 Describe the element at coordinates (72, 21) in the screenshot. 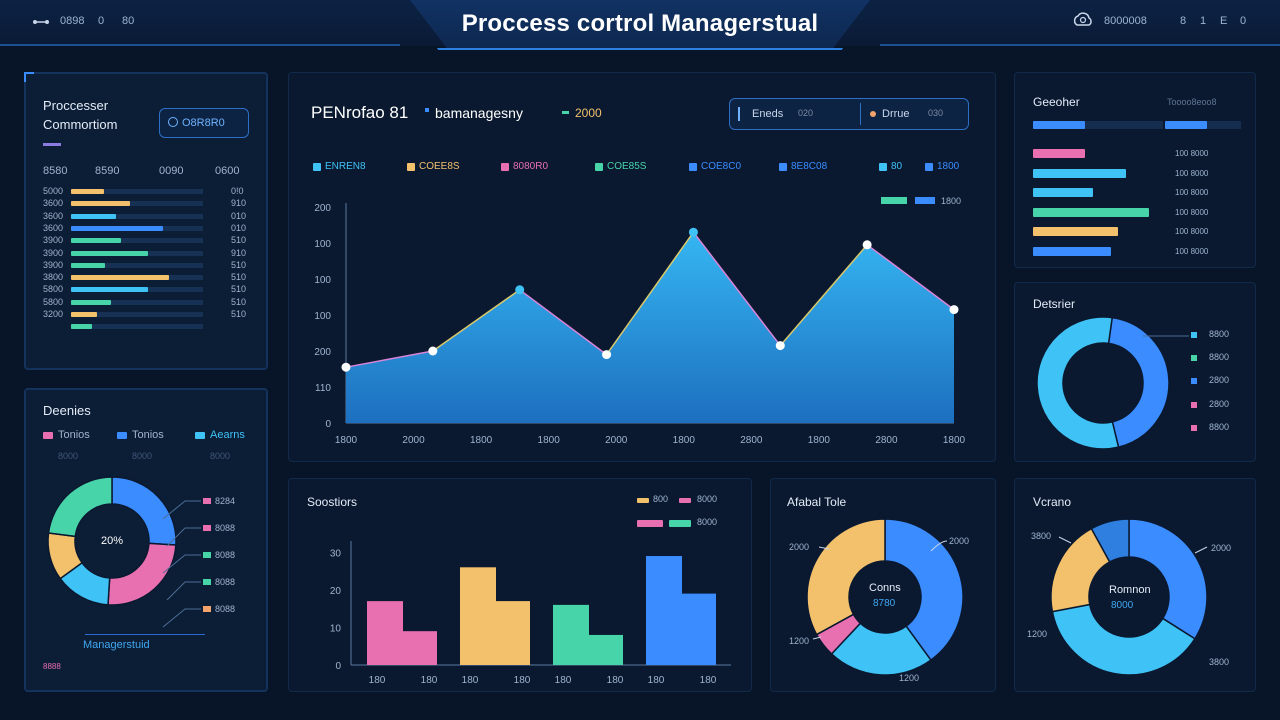

I see `header-menu-item-1: 0898` at that location.